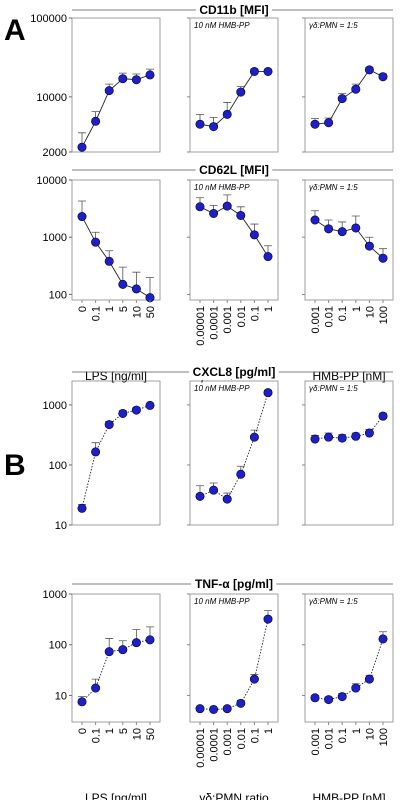 Image resolution: width=408 pixels, height=800 pixels. I want to click on x-axis-label: LPS [ng/ml], so click(116, 795).